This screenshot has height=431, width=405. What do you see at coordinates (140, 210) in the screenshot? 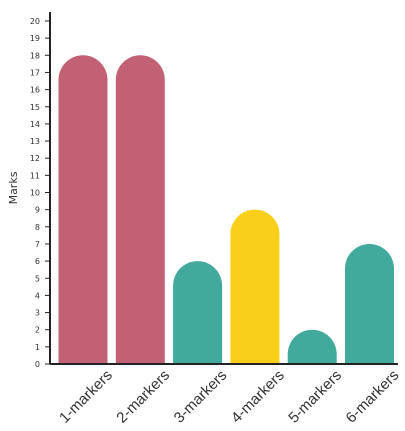
I see `bar-2-markers` at bounding box center [140, 210].